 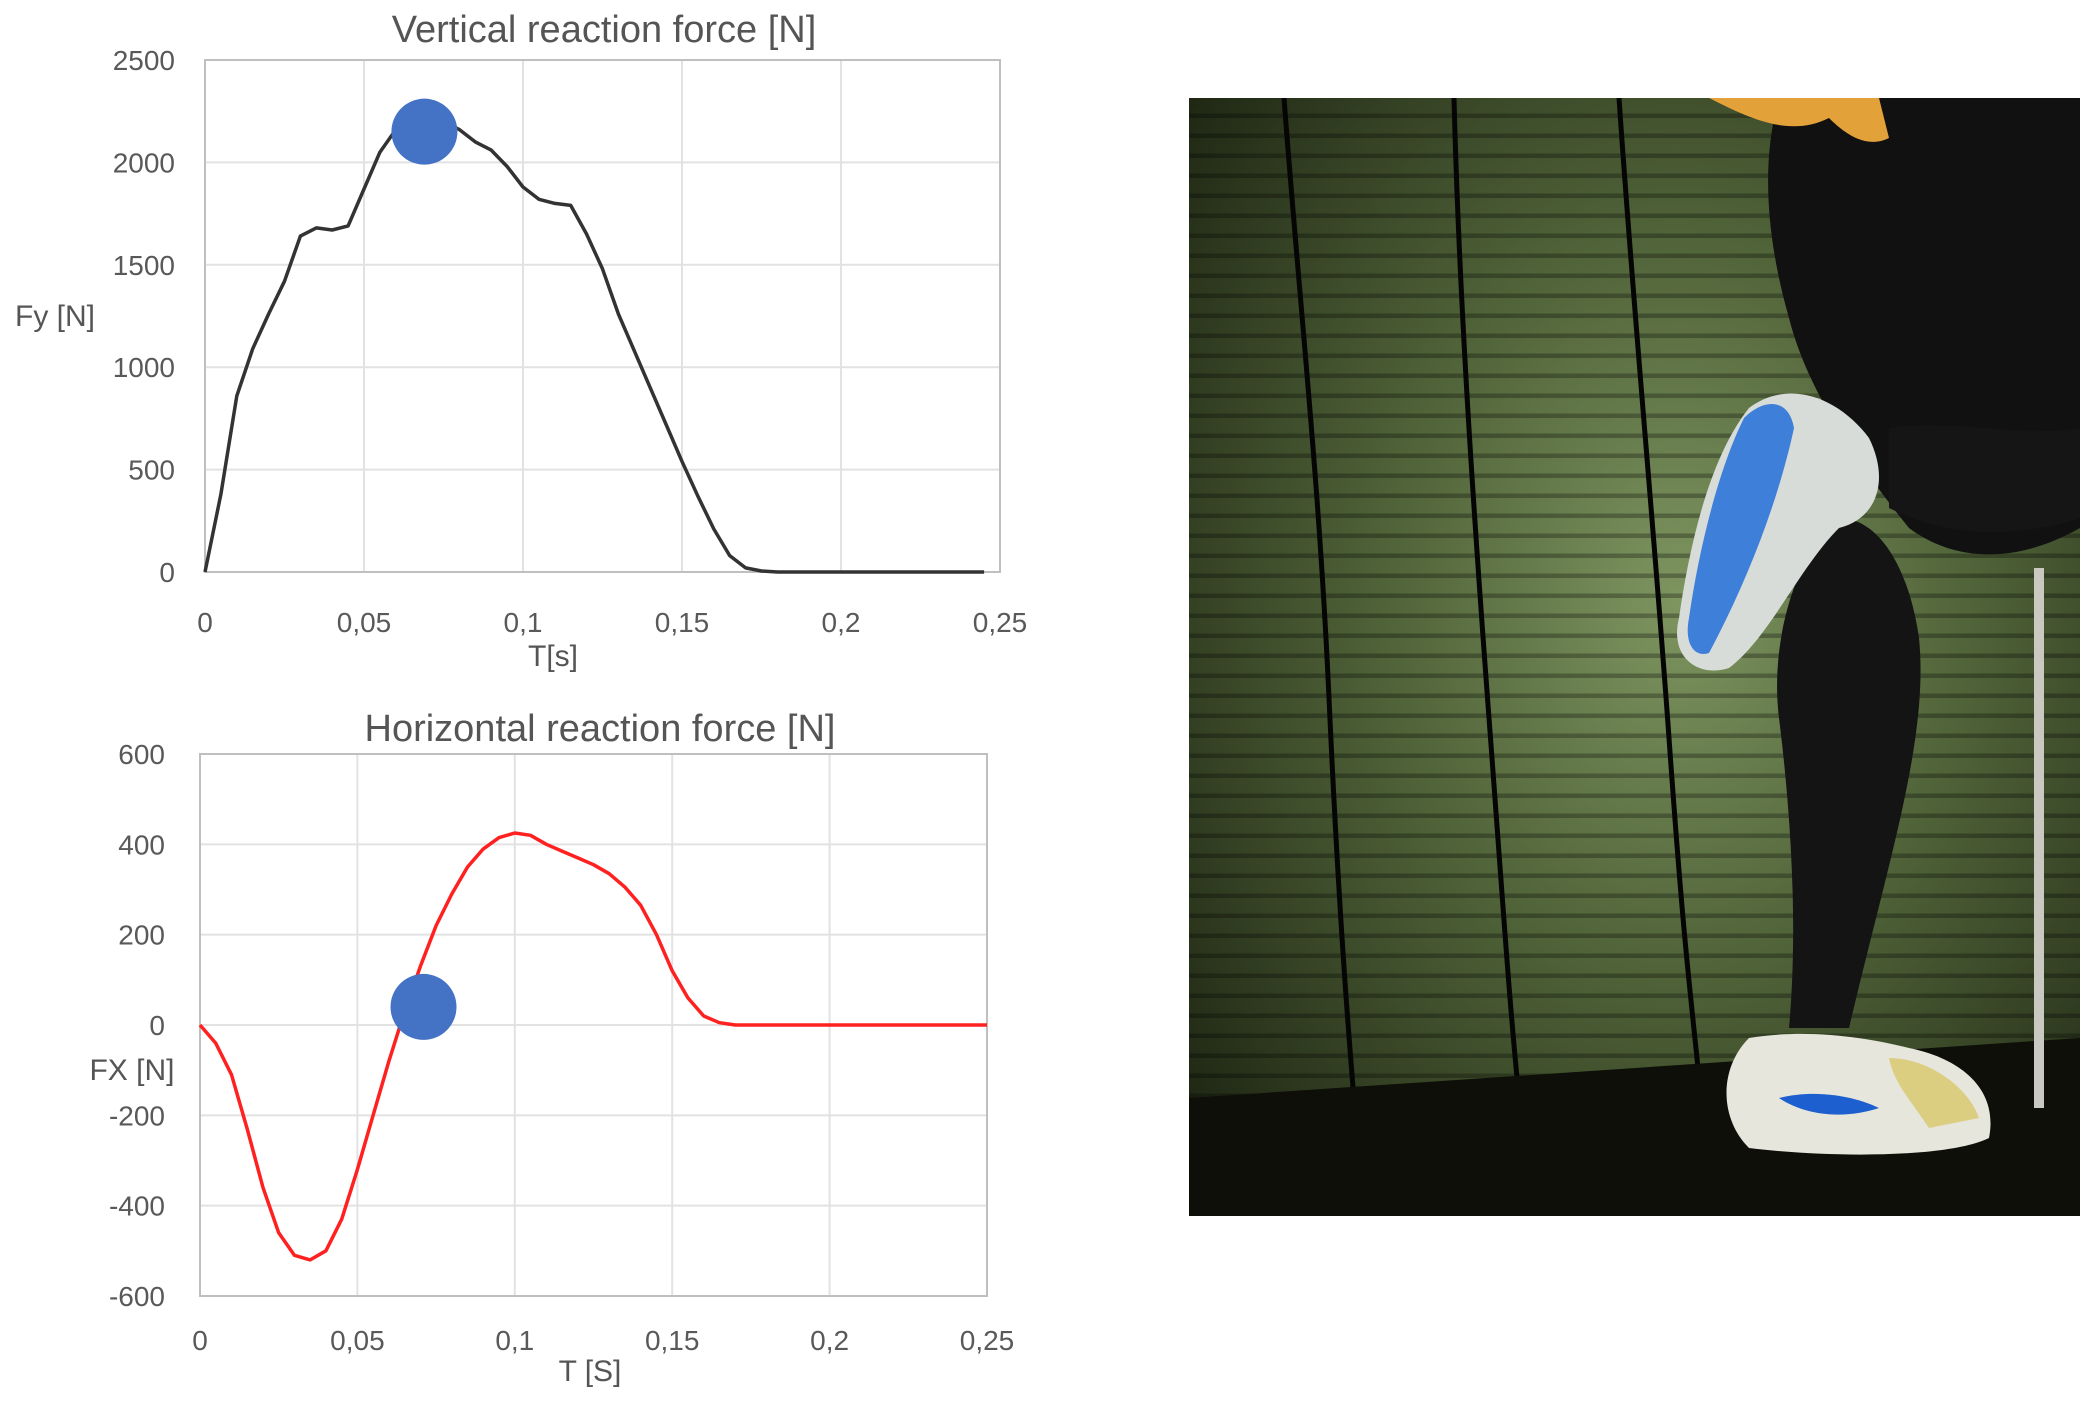 I want to click on plot-frame, so click(x=602, y=316).